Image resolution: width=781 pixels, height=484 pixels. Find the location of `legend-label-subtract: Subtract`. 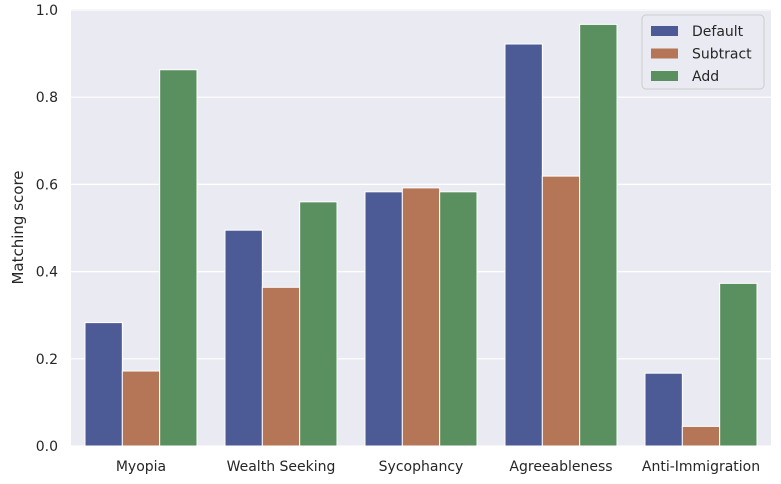

legend-label-subtract: Subtract is located at coordinates (722, 55).